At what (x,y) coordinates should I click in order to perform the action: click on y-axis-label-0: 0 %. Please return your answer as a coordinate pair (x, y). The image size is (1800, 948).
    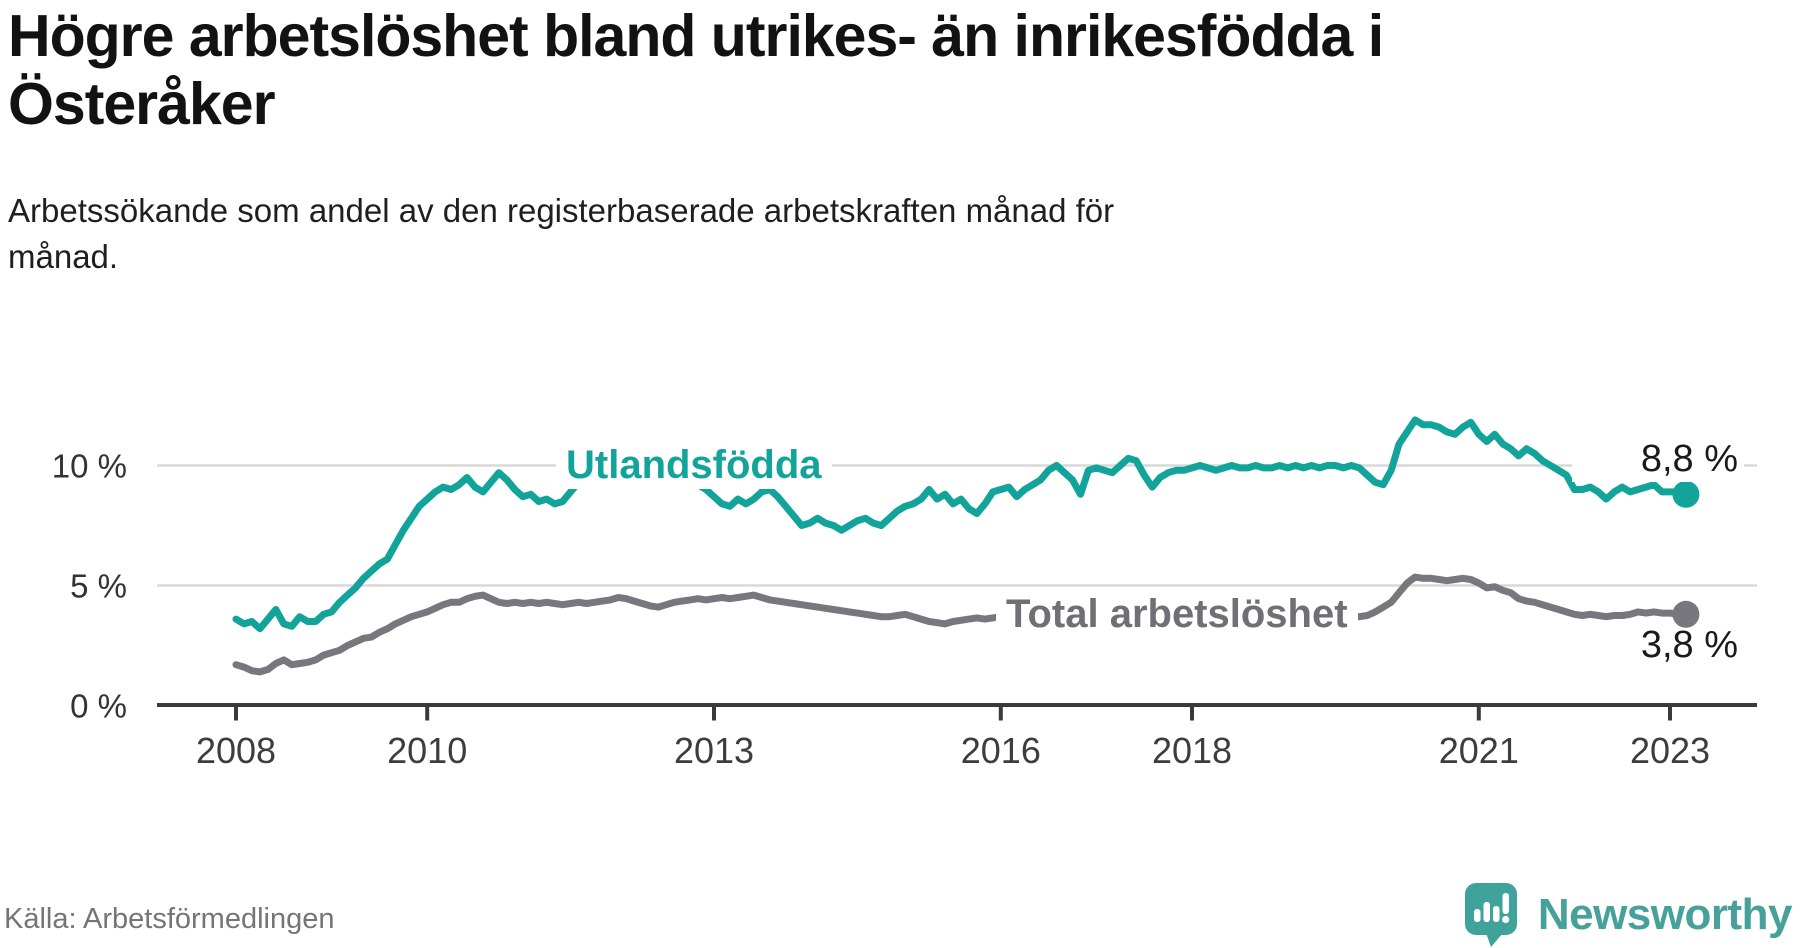
    Looking at the image, I should click on (98, 706).